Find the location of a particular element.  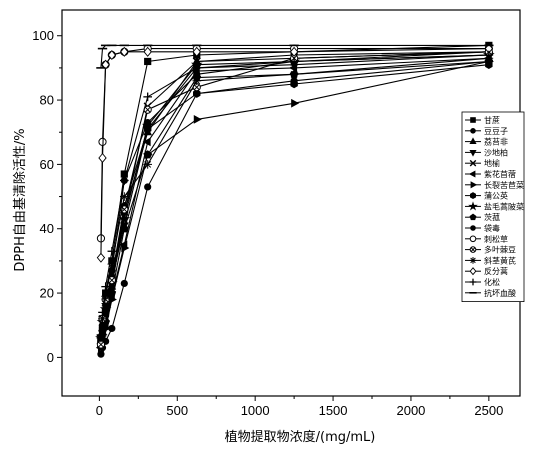

legend-label: 甘蔗 is located at coordinates (492, 120).